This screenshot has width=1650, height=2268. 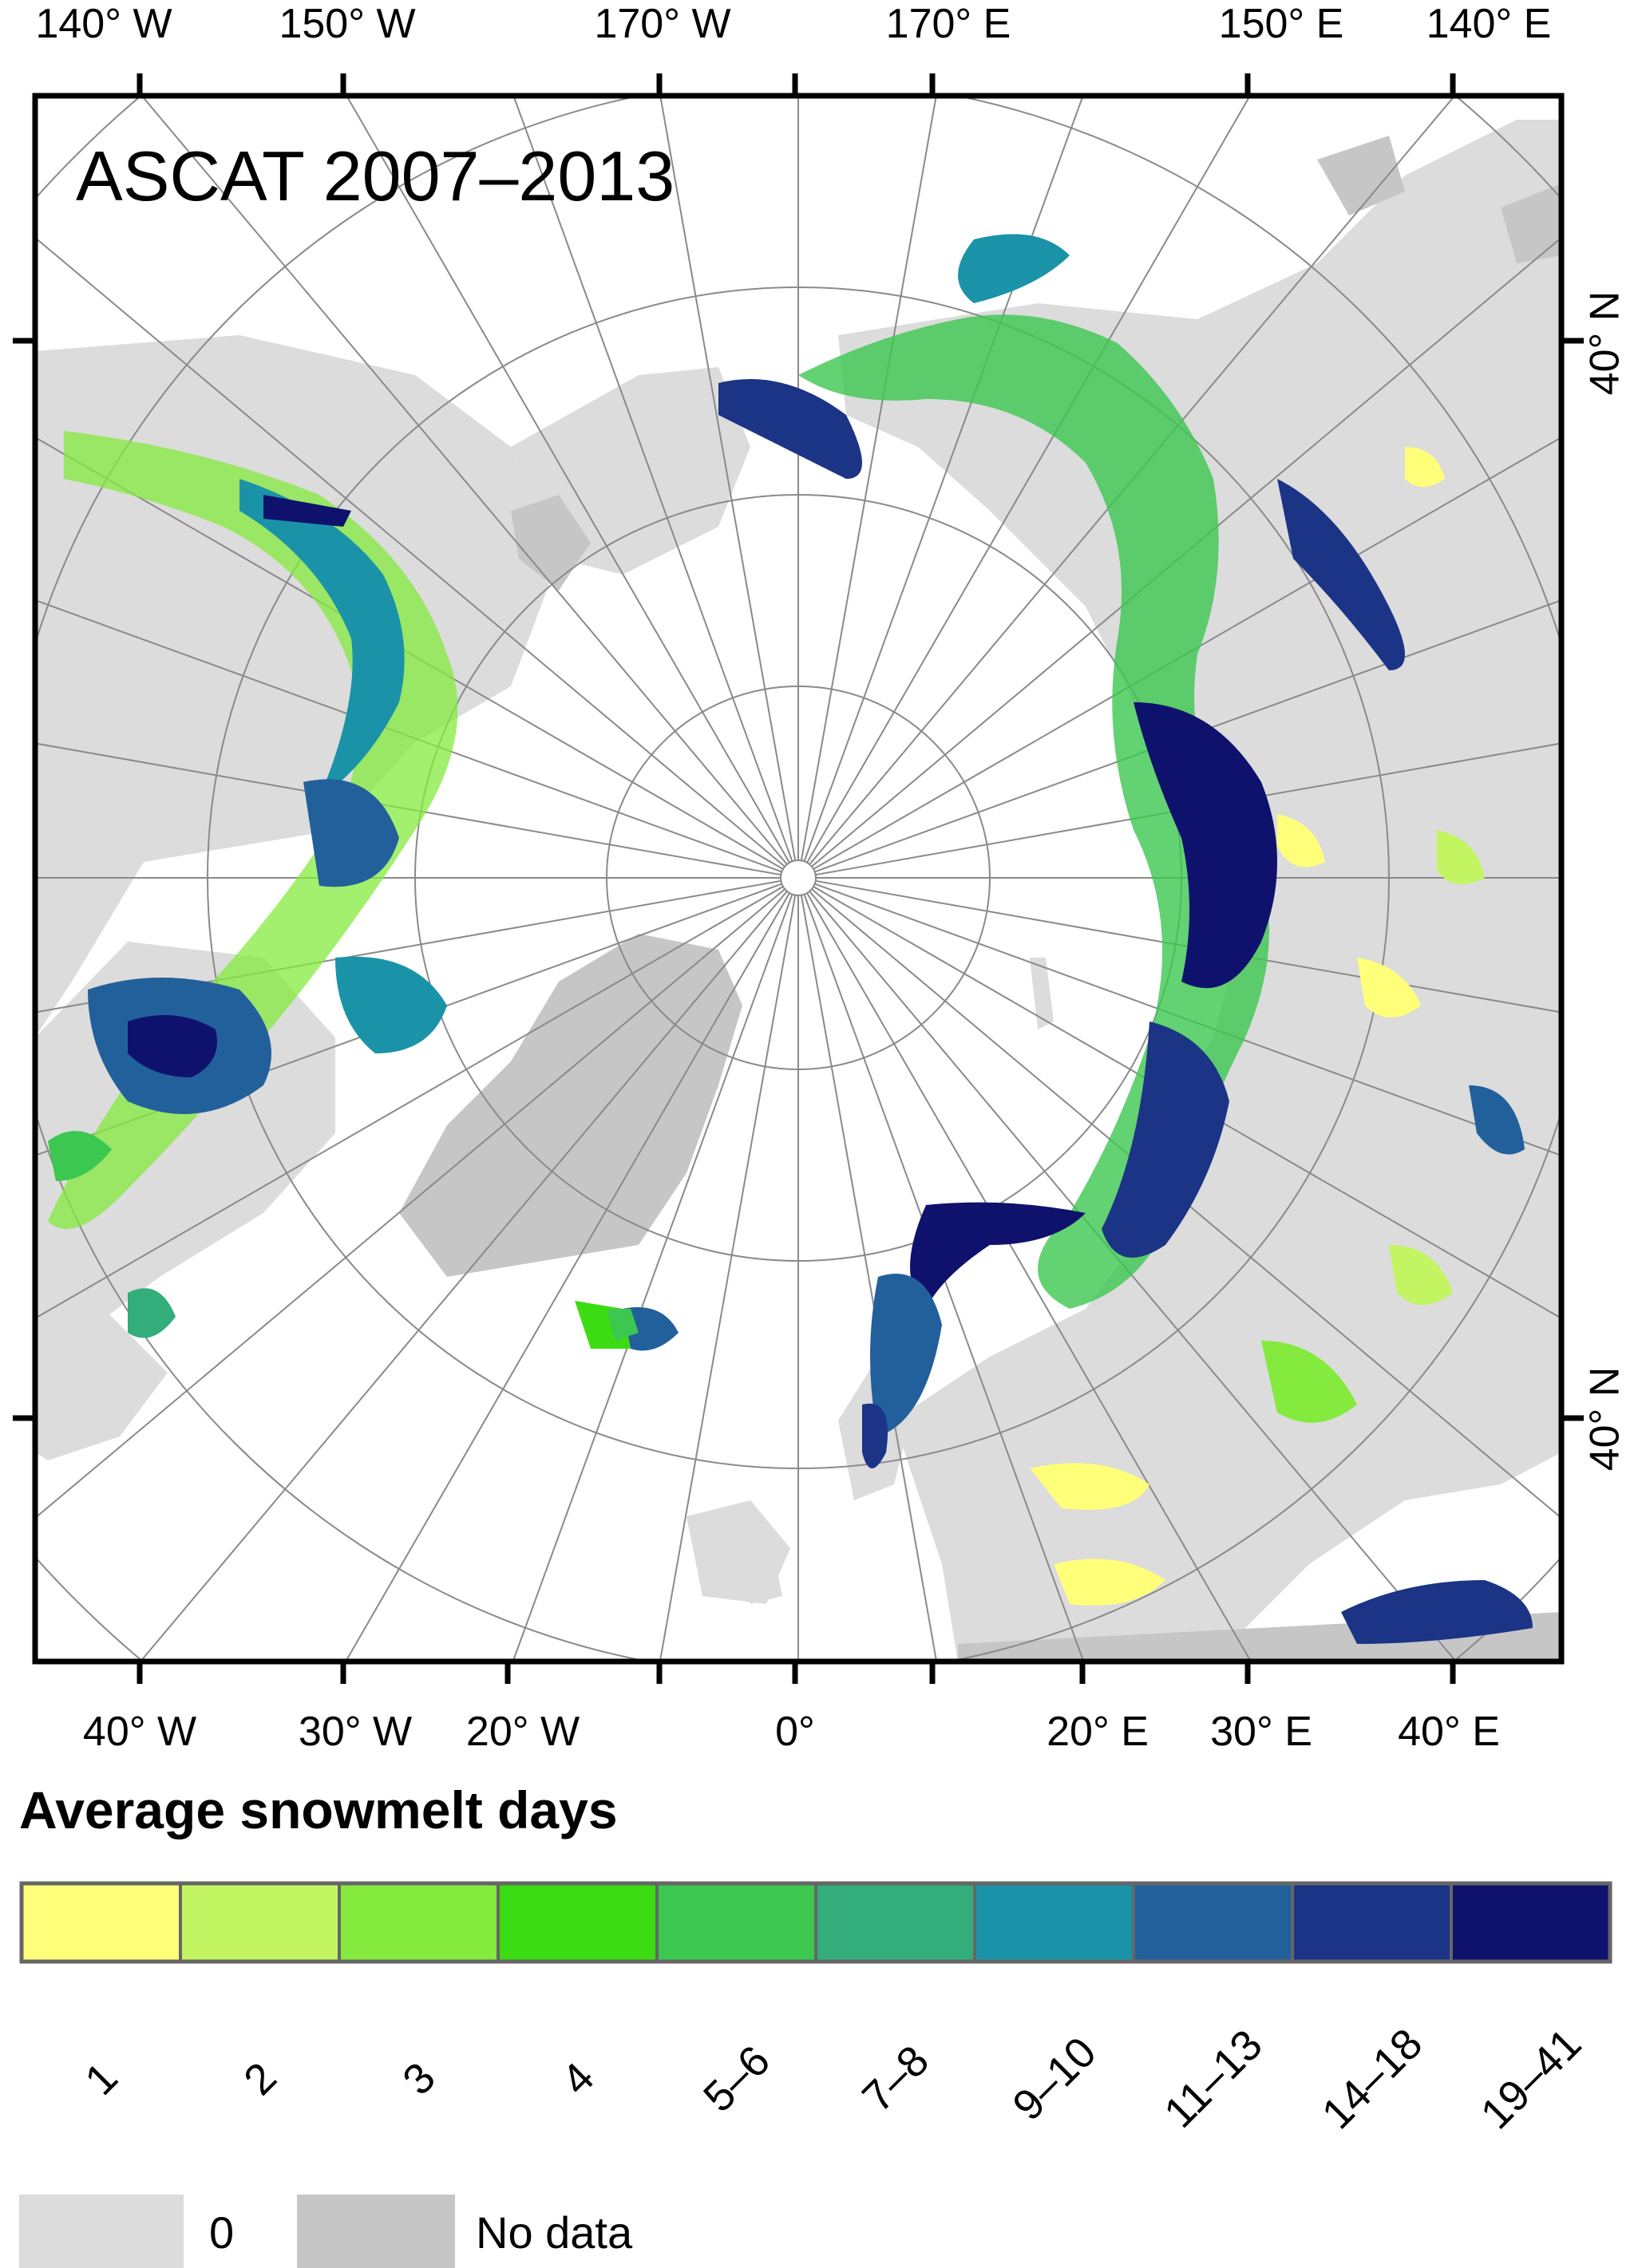 What do you see at coordinates (1261, 1732) in the screenshot?
I see `bottom-tick-label: 30° E` at bounding box center [1261, 1732].